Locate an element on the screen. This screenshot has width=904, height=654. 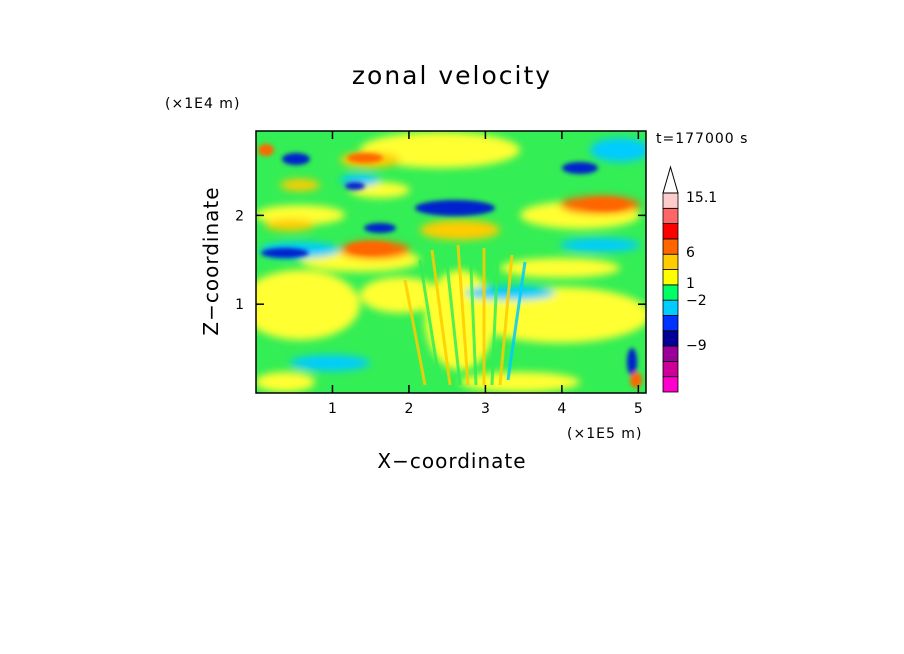
y-tick-label: 2 is located at coordinates (239, 216).